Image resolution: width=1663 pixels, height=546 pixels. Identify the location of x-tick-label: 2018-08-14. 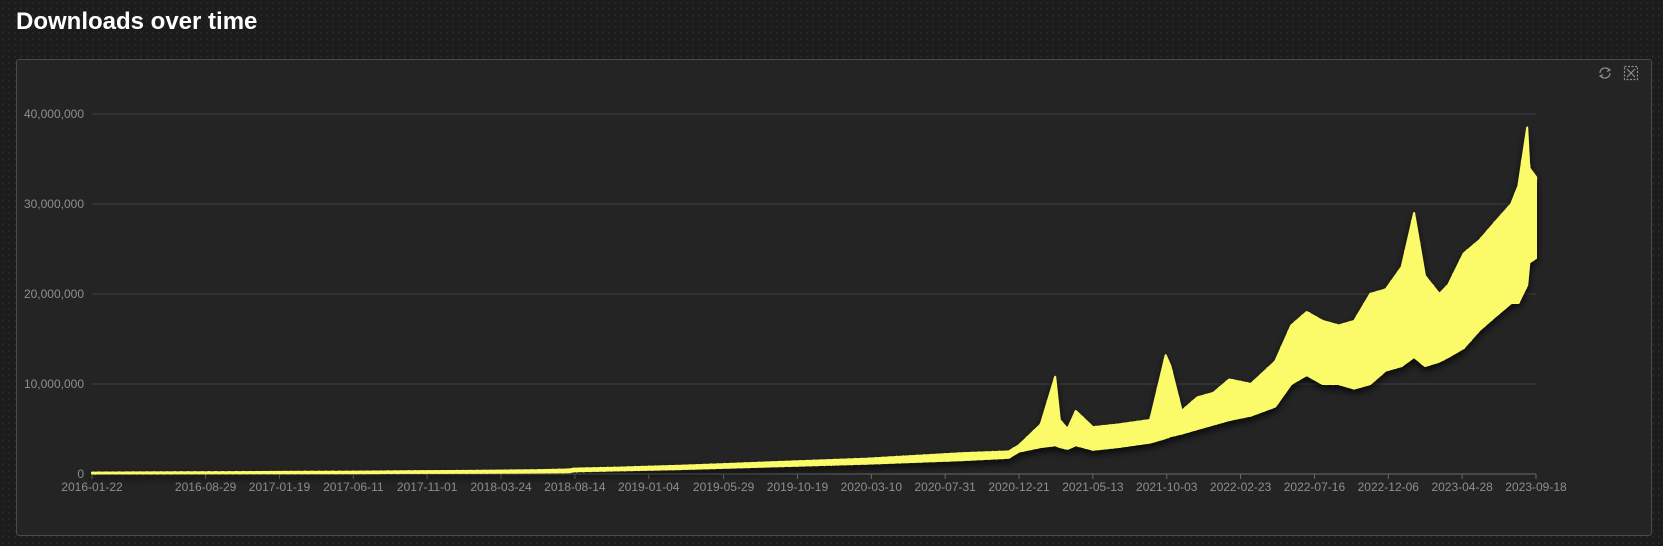
(575, 487).